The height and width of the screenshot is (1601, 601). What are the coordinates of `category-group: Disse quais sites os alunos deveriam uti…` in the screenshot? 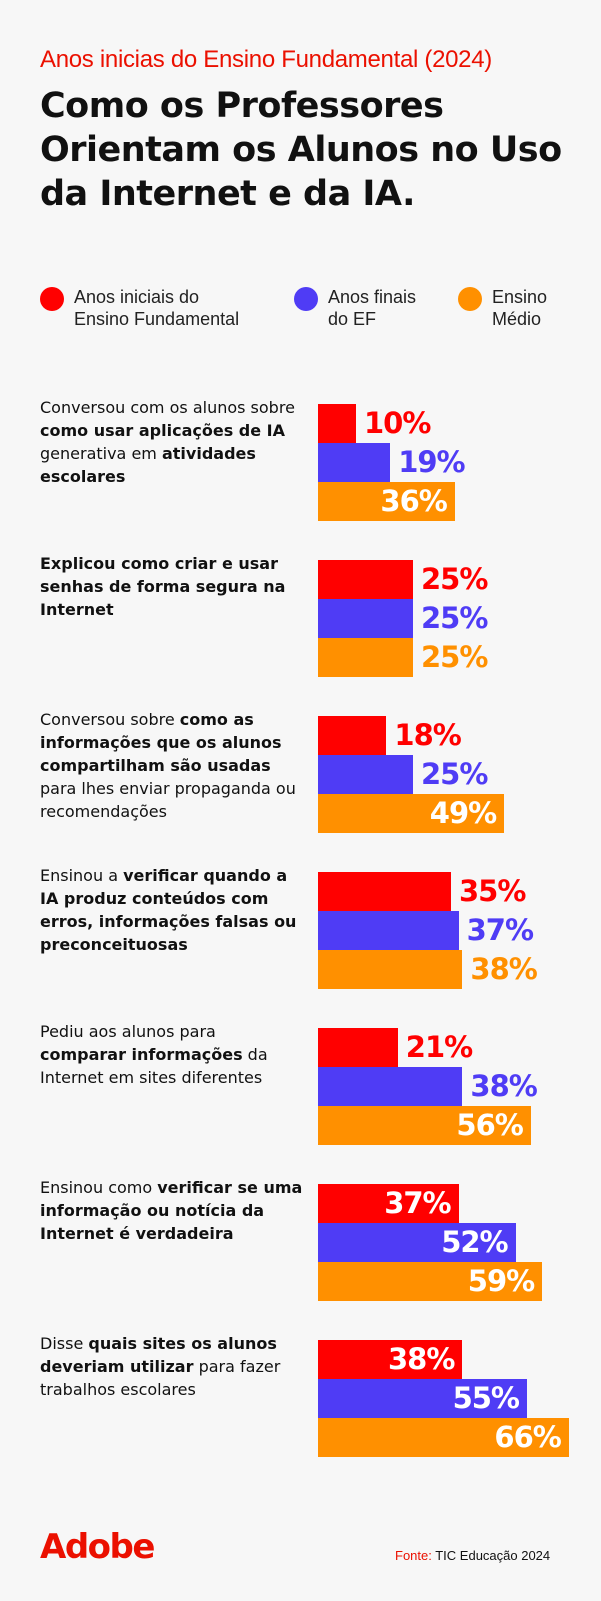 It's located at (300, 1396).